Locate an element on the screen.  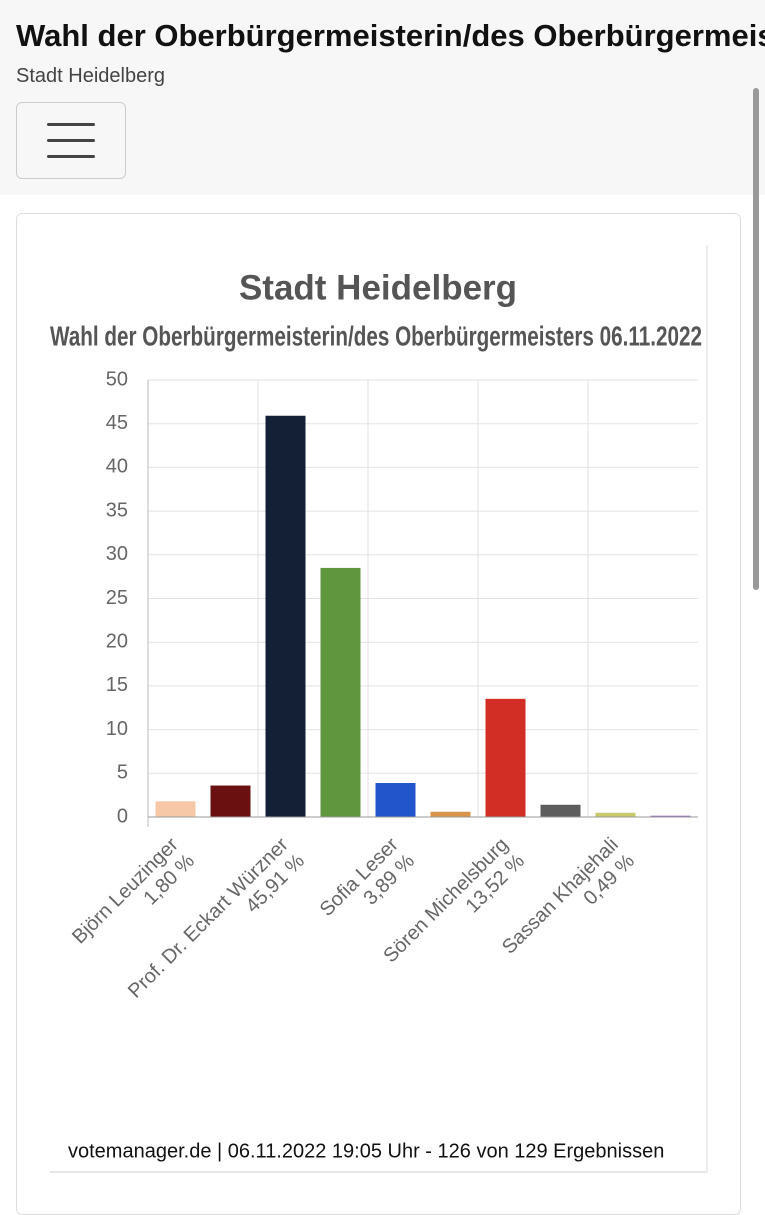
y-tick-label: 40 is located at coordinates (117, 467).